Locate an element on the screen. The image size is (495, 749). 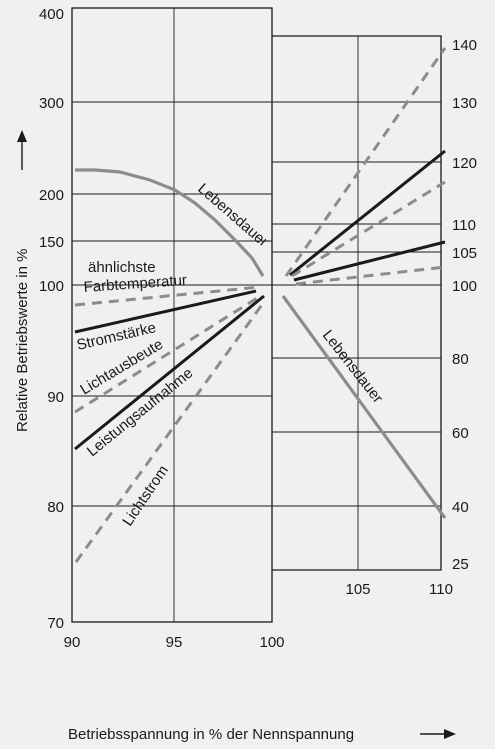
ry-tick-130: 130 is located at coordinates (464, 103).